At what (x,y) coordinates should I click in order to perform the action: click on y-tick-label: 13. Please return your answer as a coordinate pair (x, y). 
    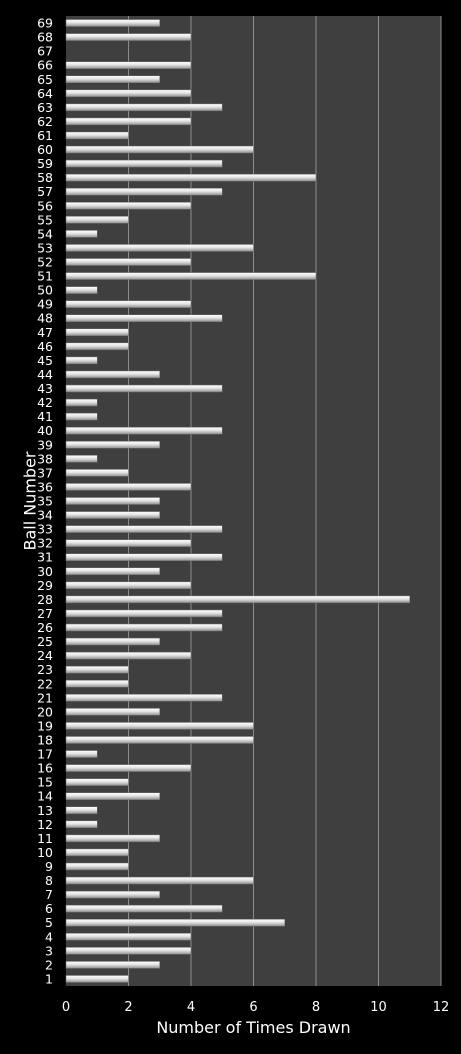
    Looking at the image, I should click on (45, 810).